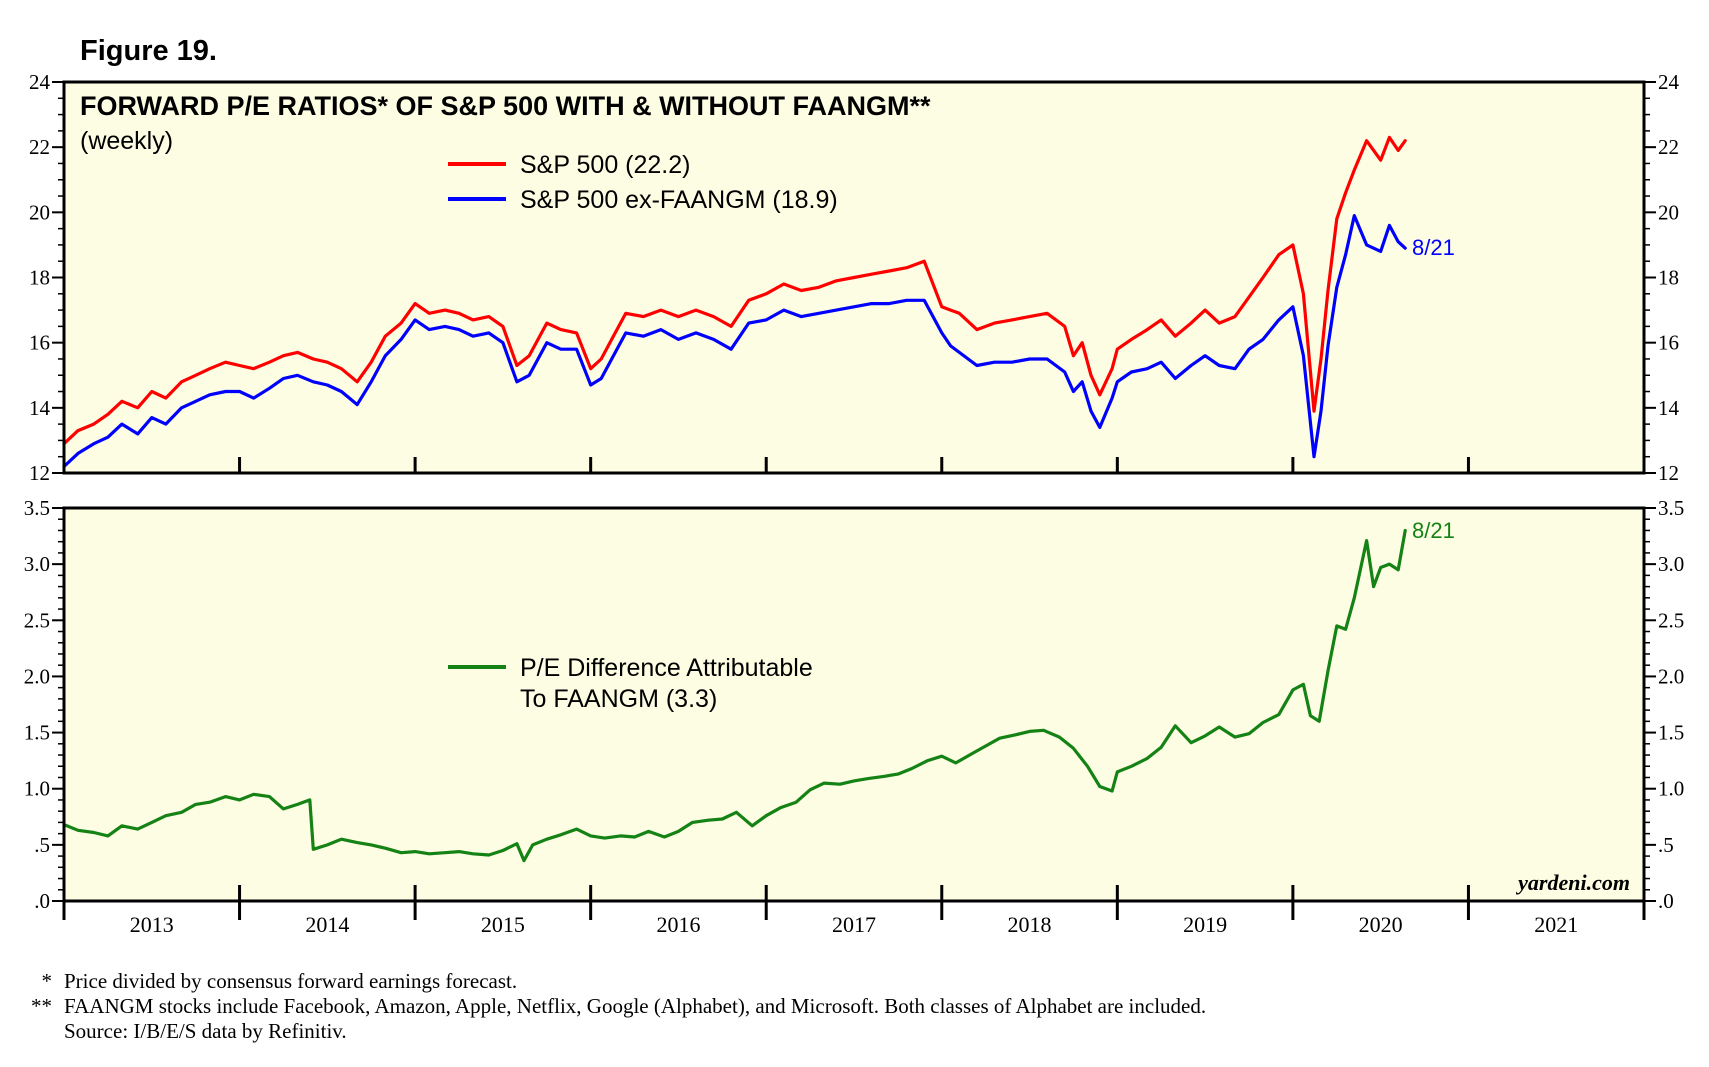  Describe the element at coordinates (37, 789) in the screenshot. I see `y-tick-label-left: 1.0` at that location.